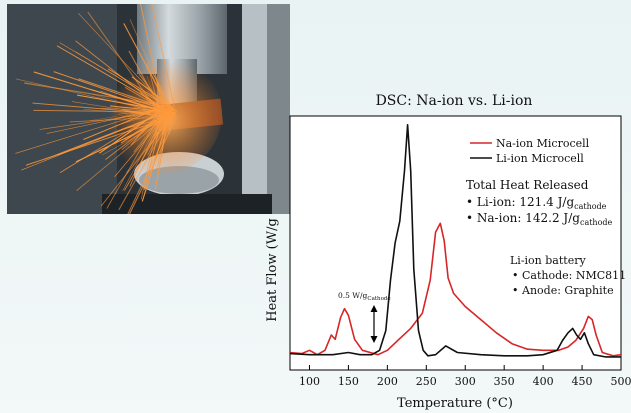  What do you see at coordinates (272, 270) in the screenshot?
I see `y-axis-label: Heat Flow (W/g` at bounding box center [272, 270].